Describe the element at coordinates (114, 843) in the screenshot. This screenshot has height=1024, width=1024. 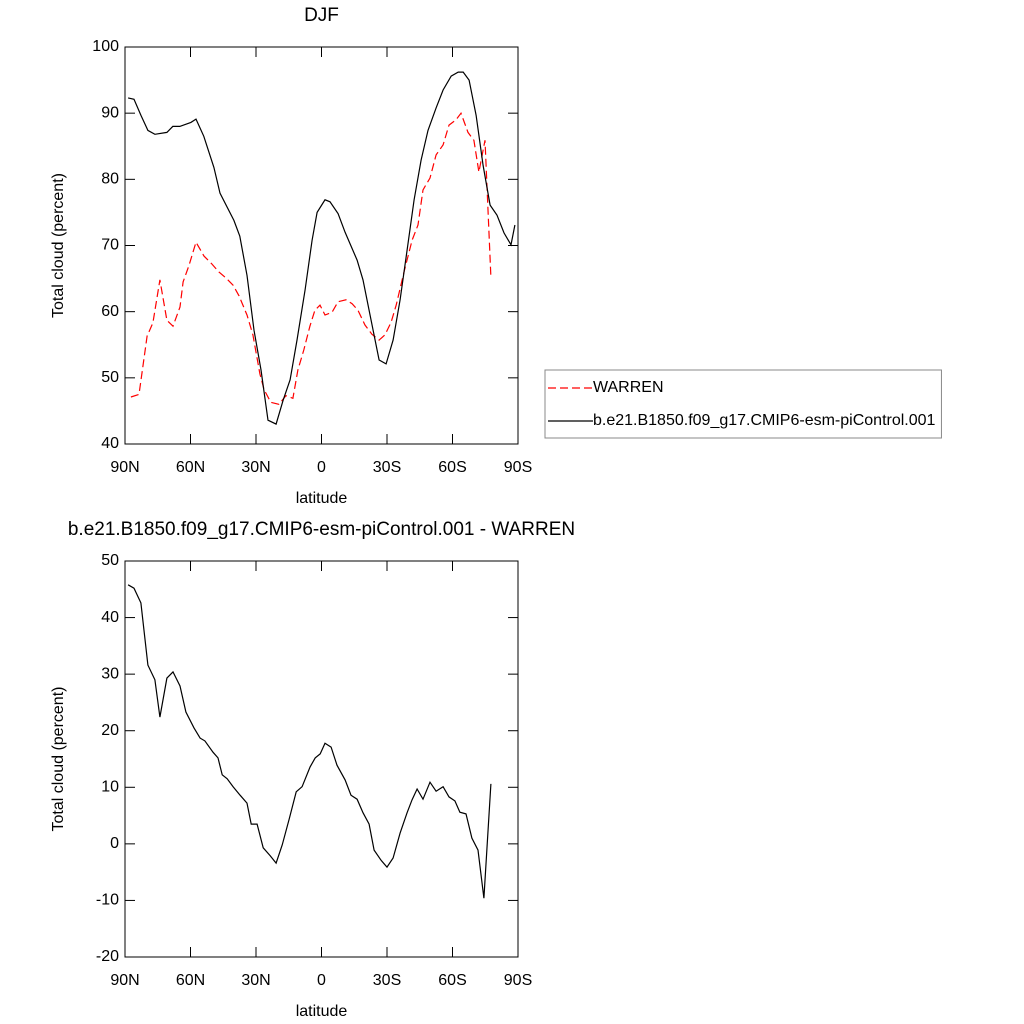
I see `y-tick-label: 0` at that location.